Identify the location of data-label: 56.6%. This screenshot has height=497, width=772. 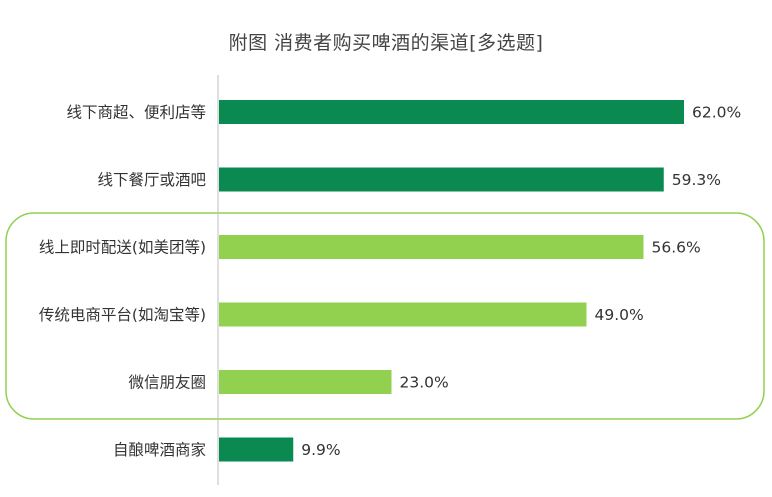
(676, 248).